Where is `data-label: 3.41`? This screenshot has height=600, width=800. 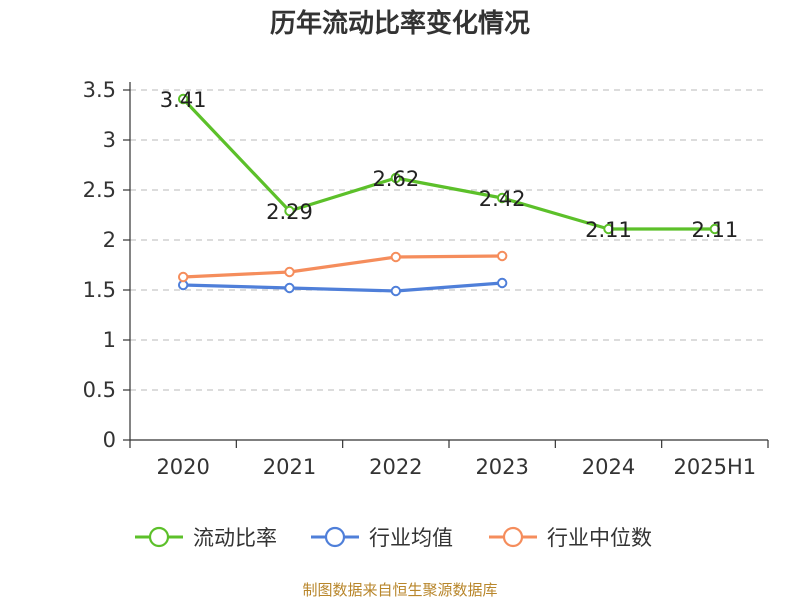 data-label: 3.41 is located at coordinates (183, 100).